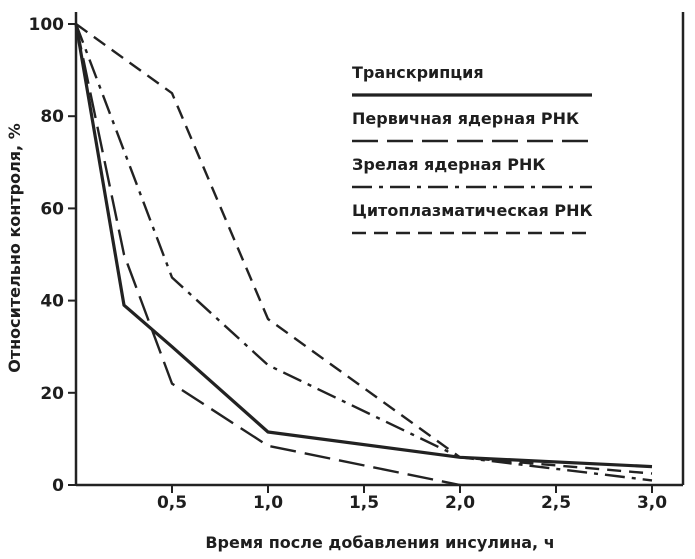 Image resolution: width=695 pixels, height=559 pixels. Describe the element at coordinates (448, 164) in the screenshot. I see `legend-label: Зрелая ядерная РНК` at that location.